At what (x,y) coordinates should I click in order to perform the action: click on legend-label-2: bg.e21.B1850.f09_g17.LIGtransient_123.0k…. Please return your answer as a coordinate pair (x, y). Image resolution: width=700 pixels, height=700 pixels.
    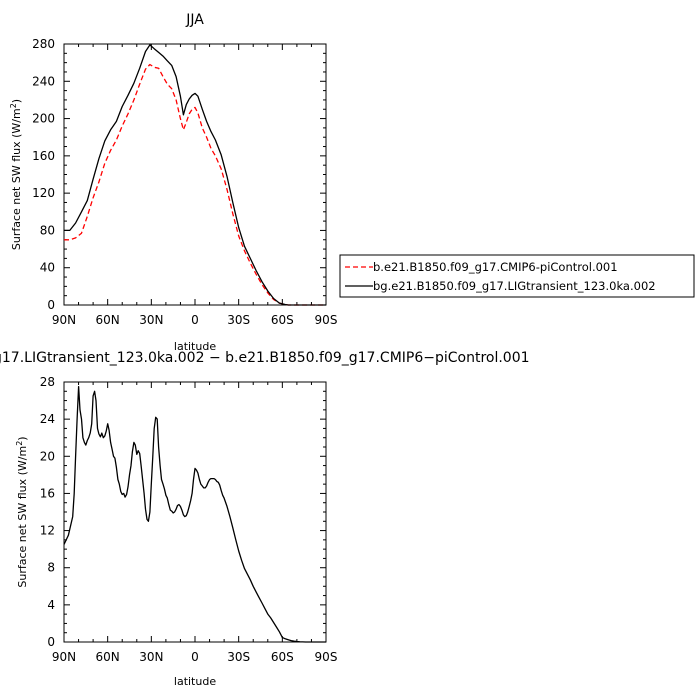
    Looking at the image, I should click on (514, 286).